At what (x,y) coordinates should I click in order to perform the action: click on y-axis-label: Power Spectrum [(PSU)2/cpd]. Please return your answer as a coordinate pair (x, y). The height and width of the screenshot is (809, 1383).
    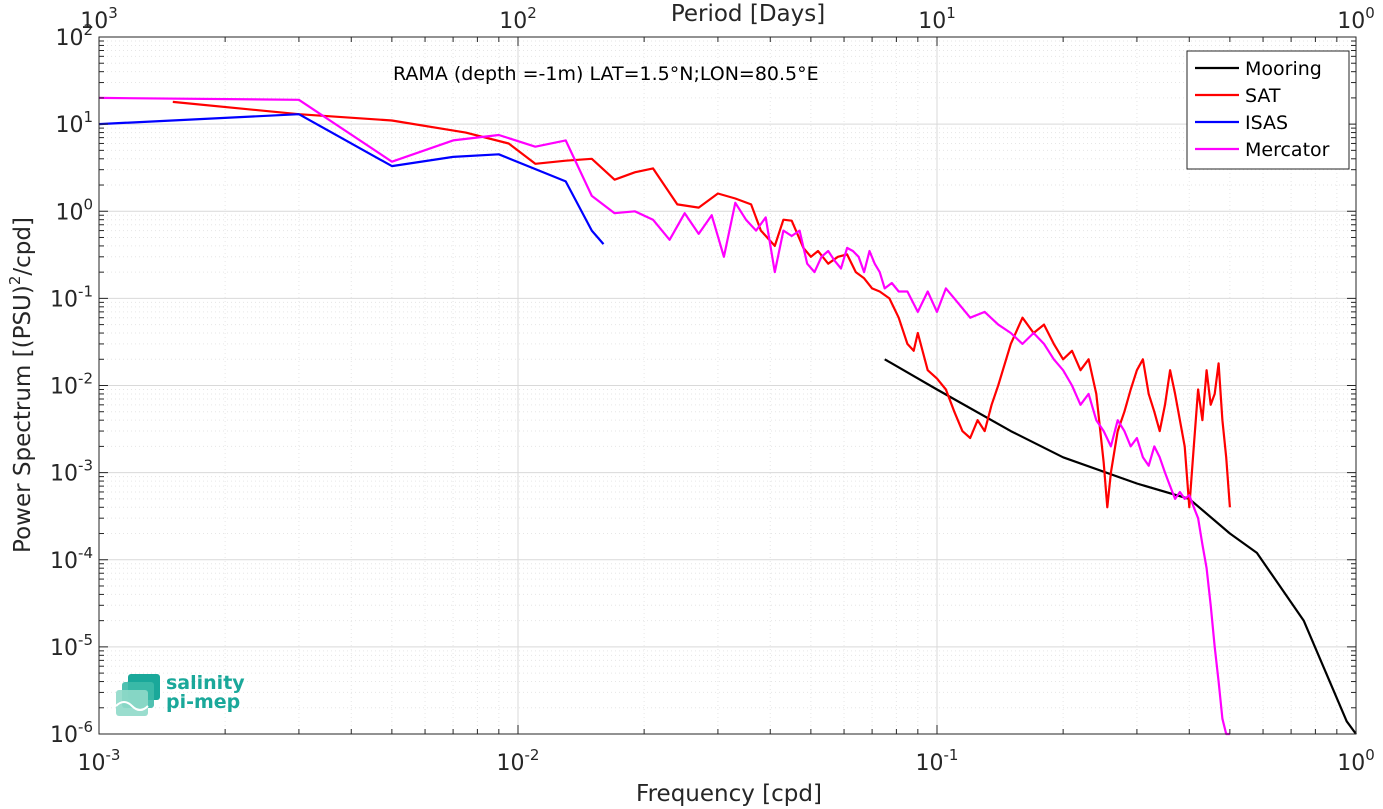
    Looking at the image, I should click on (21, 385).